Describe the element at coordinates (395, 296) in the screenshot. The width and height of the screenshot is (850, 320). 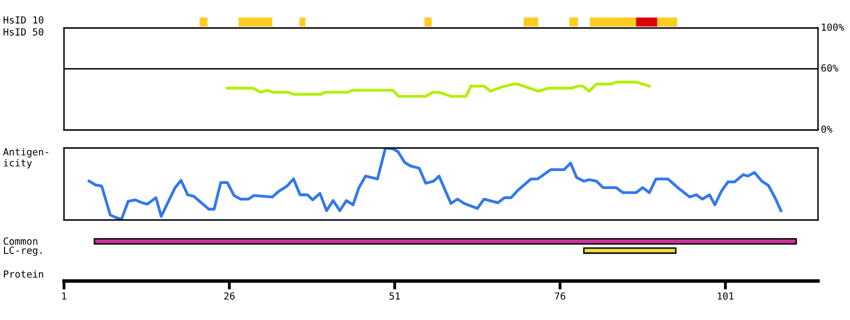
I see `x-tick-label: 51` at that location.